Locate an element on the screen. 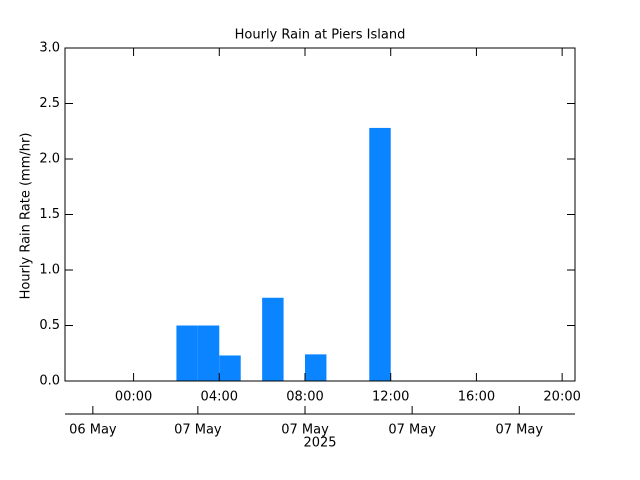  y-tick-label: 1.0 is located at coordinates (49, 270).